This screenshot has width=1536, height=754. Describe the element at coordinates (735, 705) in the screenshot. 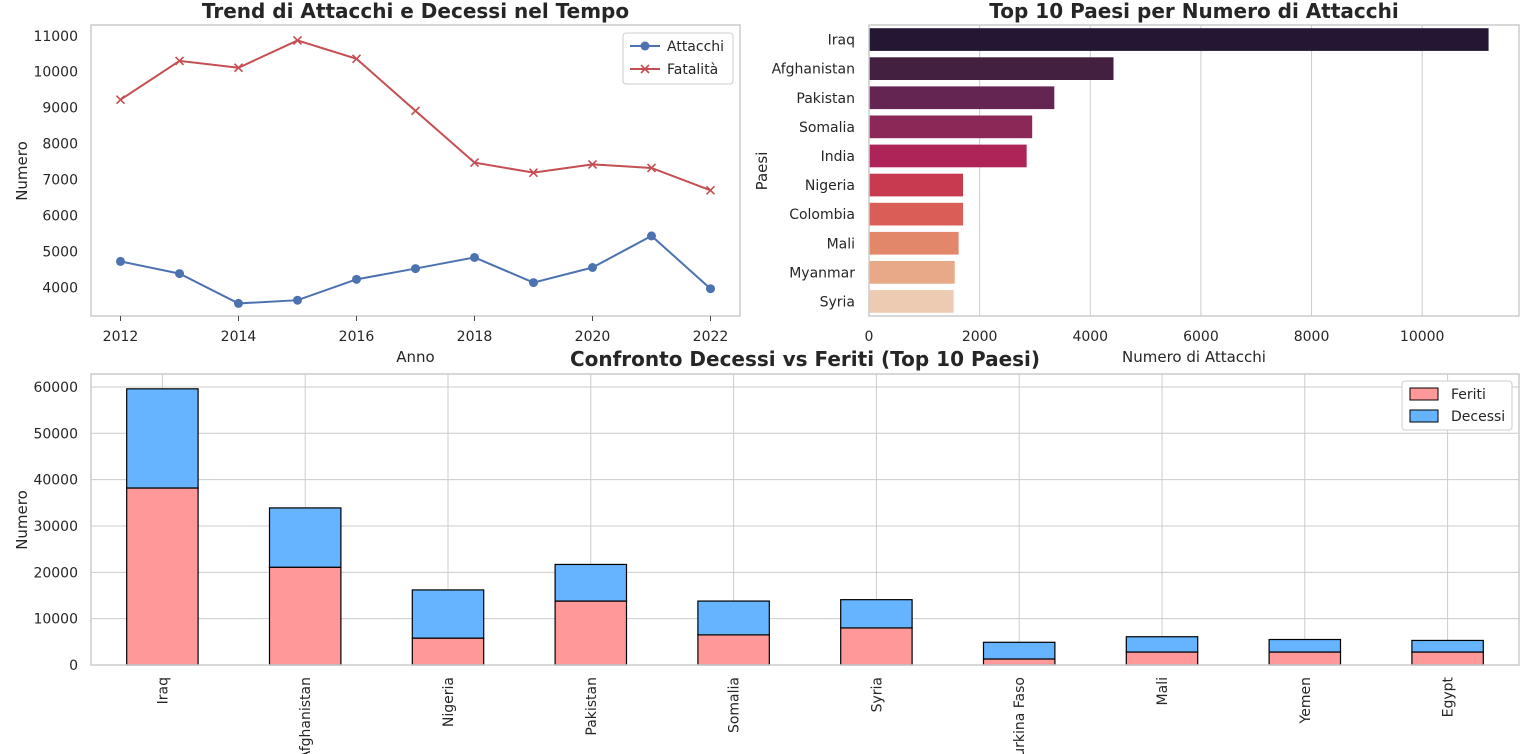

I see `sbar-xtick-label: Somalia` at that location.